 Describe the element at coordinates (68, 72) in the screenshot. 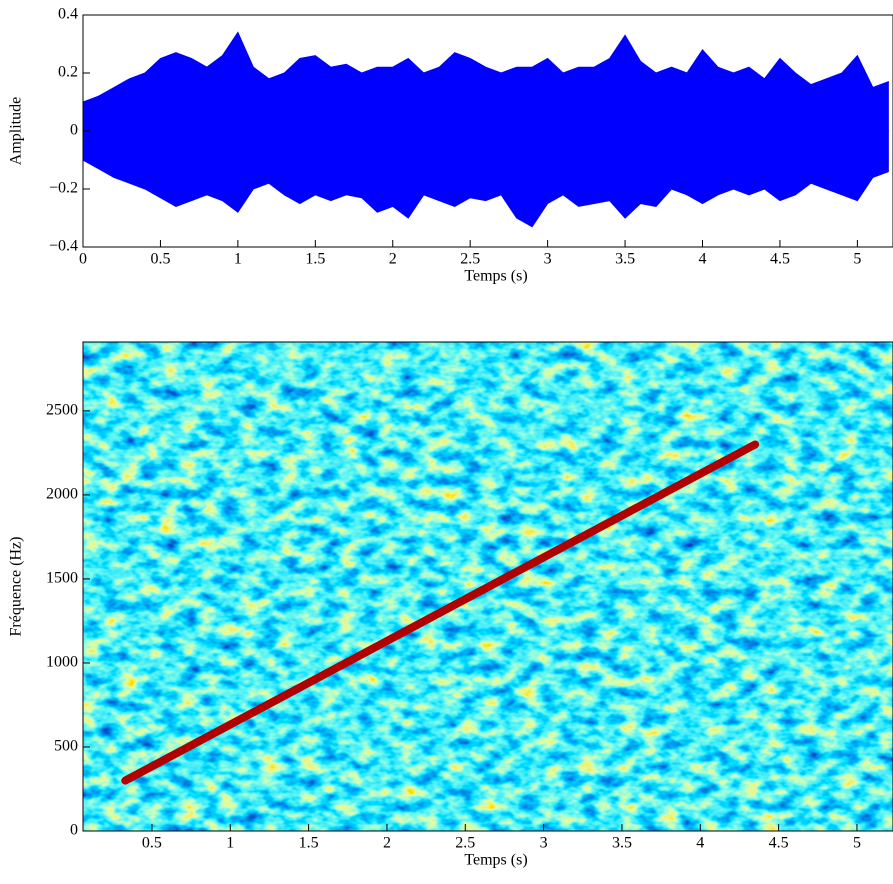

I see `y-tick-label: 0.2` at that location.